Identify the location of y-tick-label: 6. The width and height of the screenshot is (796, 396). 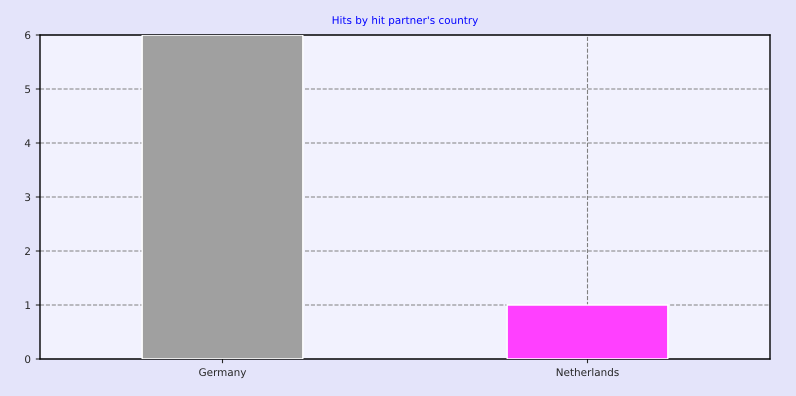
(27, 35).